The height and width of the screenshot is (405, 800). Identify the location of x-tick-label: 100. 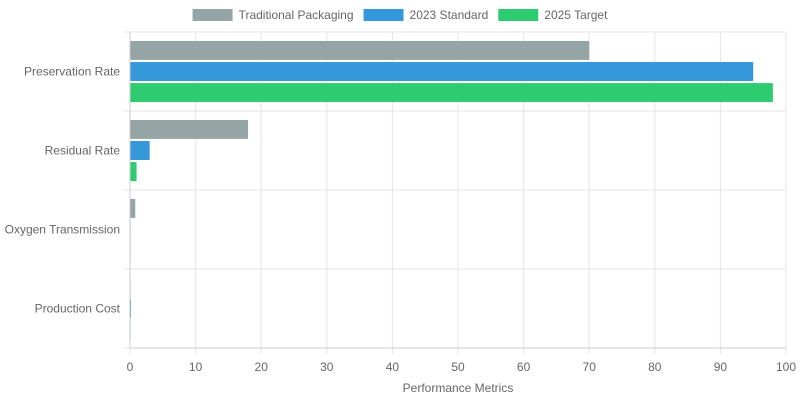
(786, 367).